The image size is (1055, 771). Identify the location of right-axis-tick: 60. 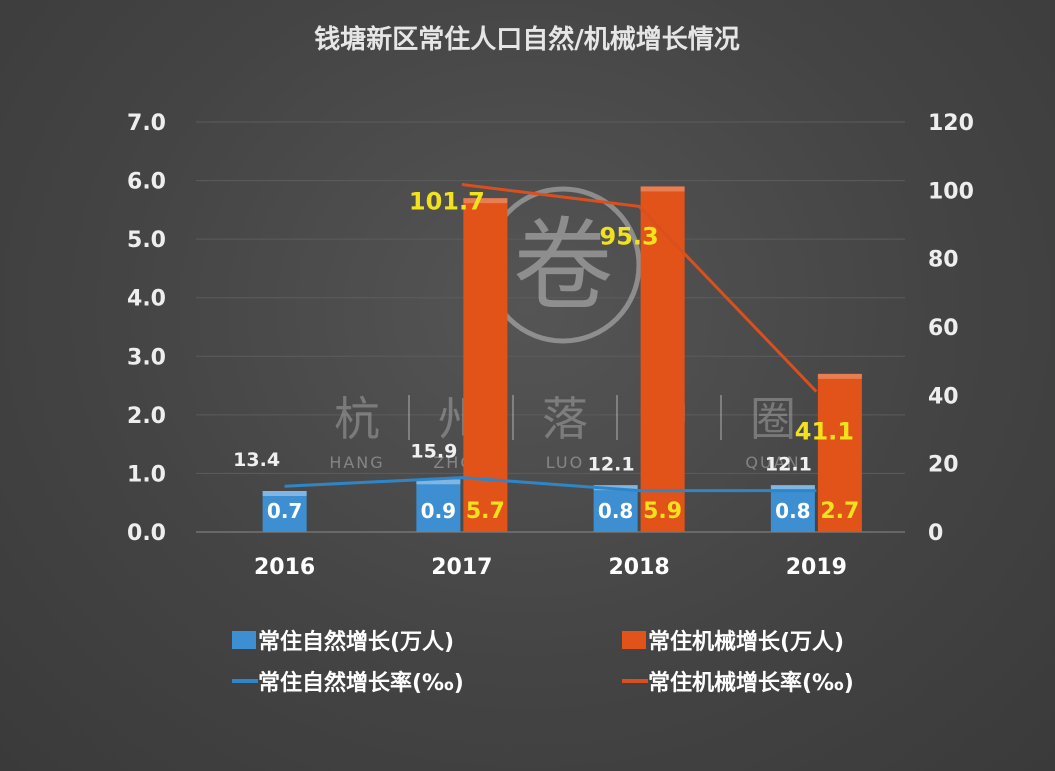
(943, 328).